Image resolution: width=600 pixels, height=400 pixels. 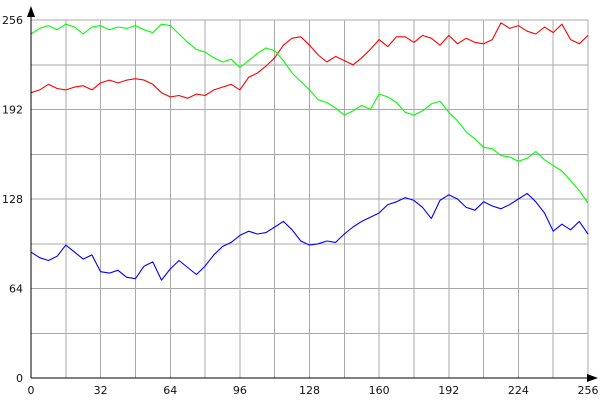 What do you see at coordinates (588, 390) in the screenshot?
I see `x-tick-label: 256` at bounding box center [588, 390].